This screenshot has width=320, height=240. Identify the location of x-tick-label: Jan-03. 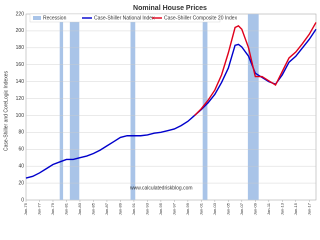
(214, 208).